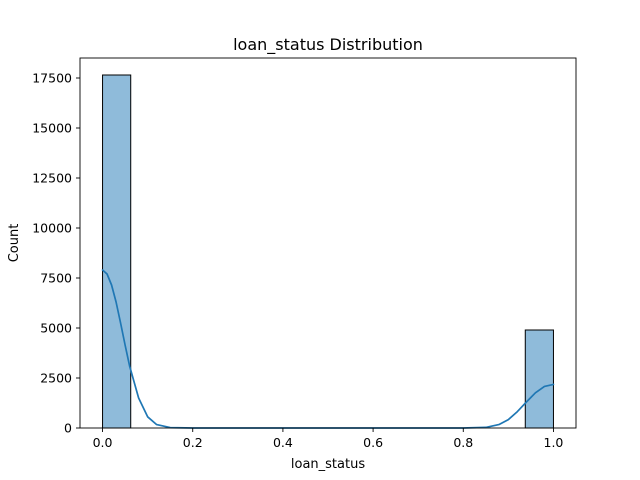 This screenshot has height=480, width=640. Describe the element at coordinates (463, 442) in the screenshot. I see `x-tick-label: 0.8` at that location.